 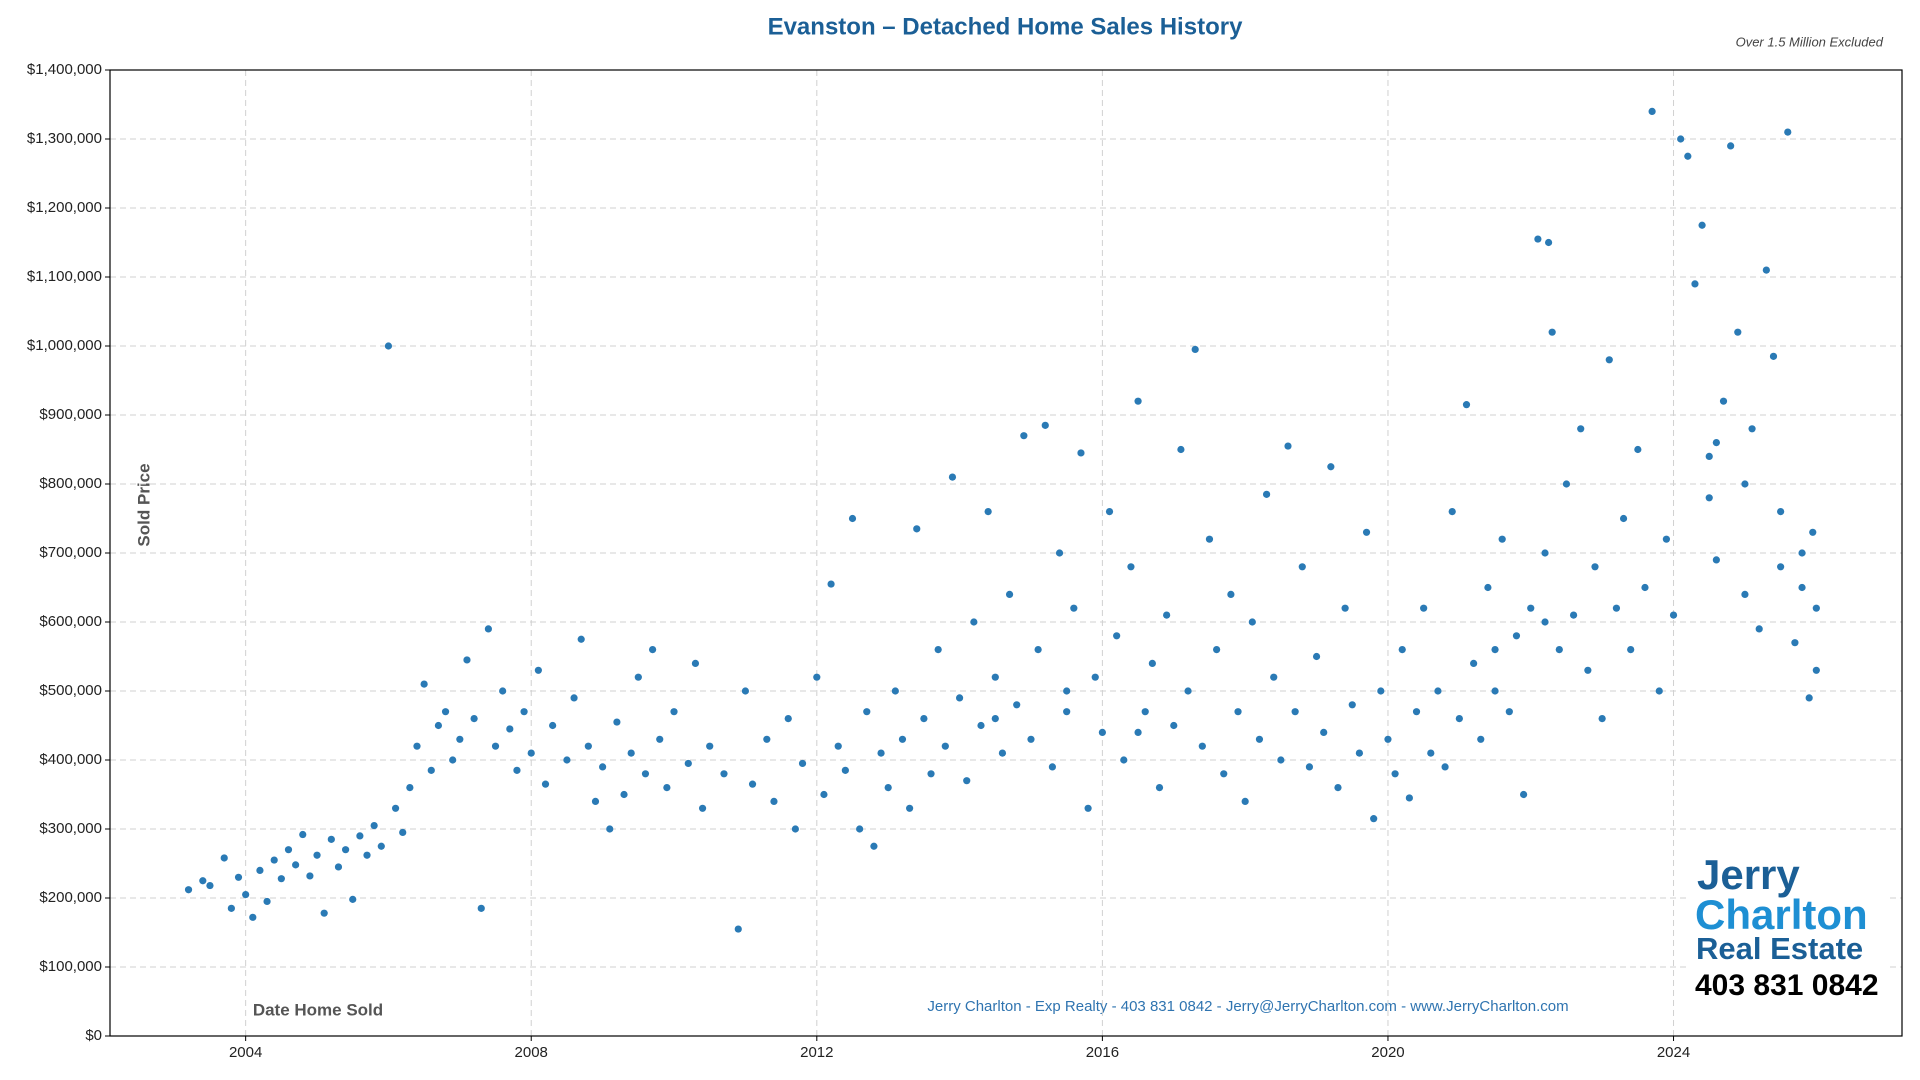 What do you see at coordinates (1810, 41) in the screenshot?
I see `note: Over 1.5 Million Excluded` at bounding box center [1810, 41].